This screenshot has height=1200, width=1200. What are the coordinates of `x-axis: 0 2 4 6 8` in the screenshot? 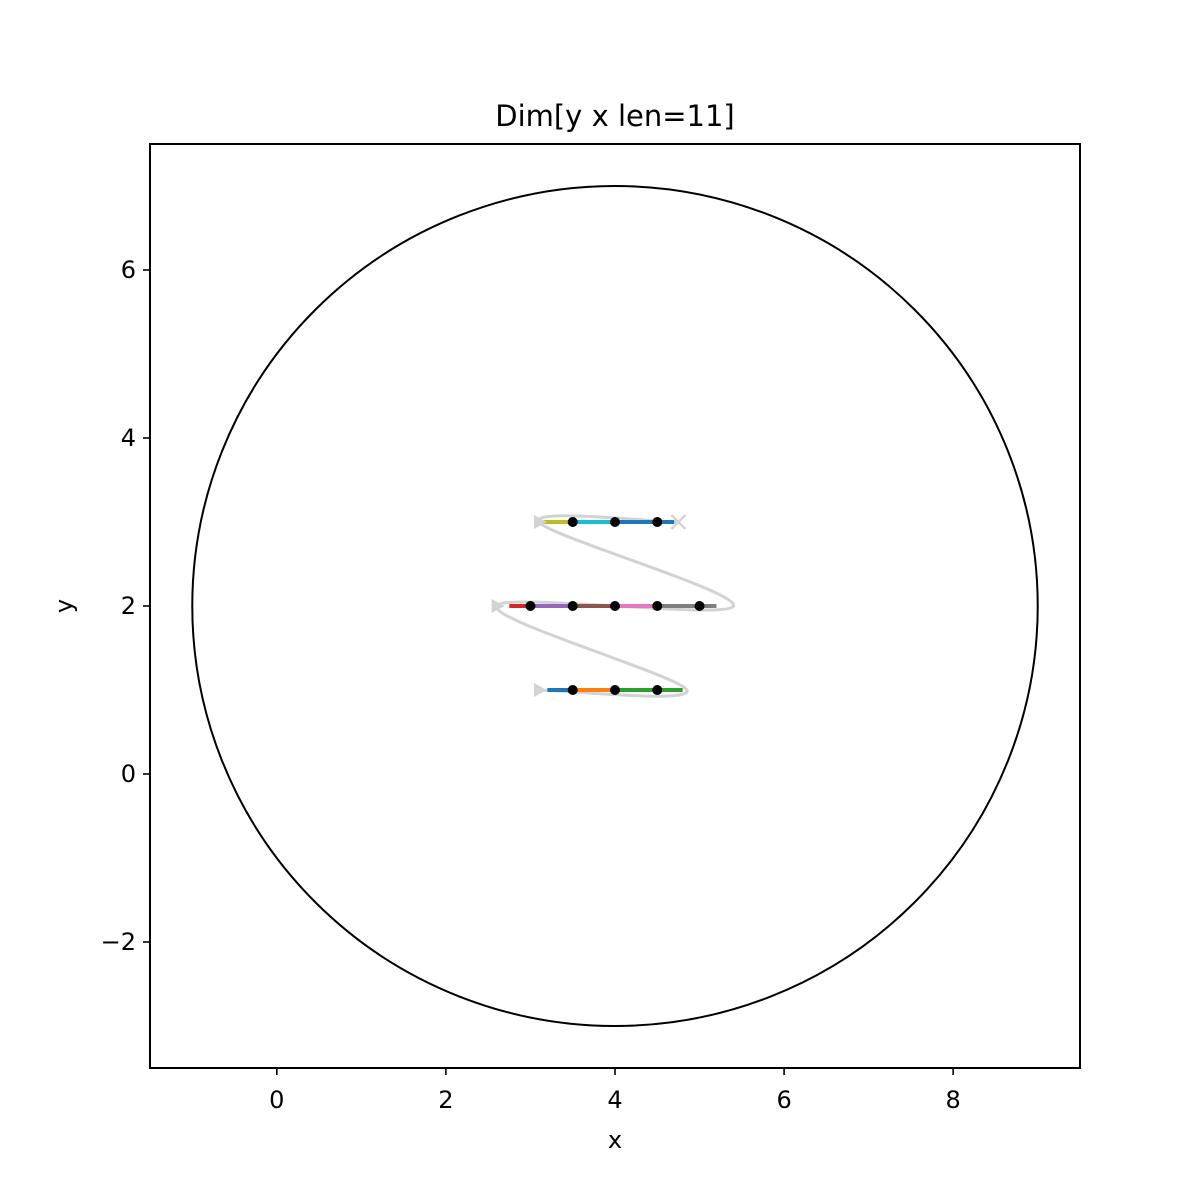 It's located at (615, 1091).